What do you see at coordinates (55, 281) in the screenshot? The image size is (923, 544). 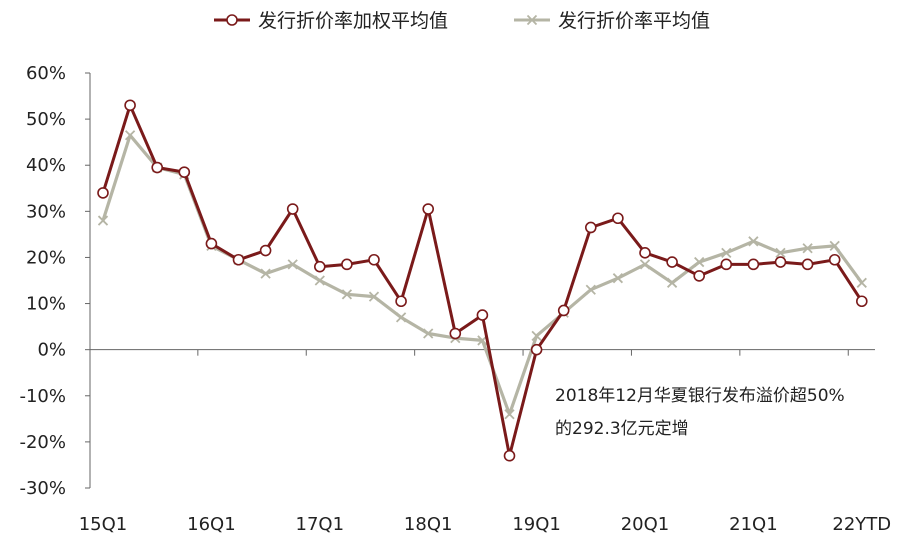 I see `y-axis: 60% 50% 40% 30% 20% 10% 0% -10% -20% -30%` at bounding box center [55, 281].